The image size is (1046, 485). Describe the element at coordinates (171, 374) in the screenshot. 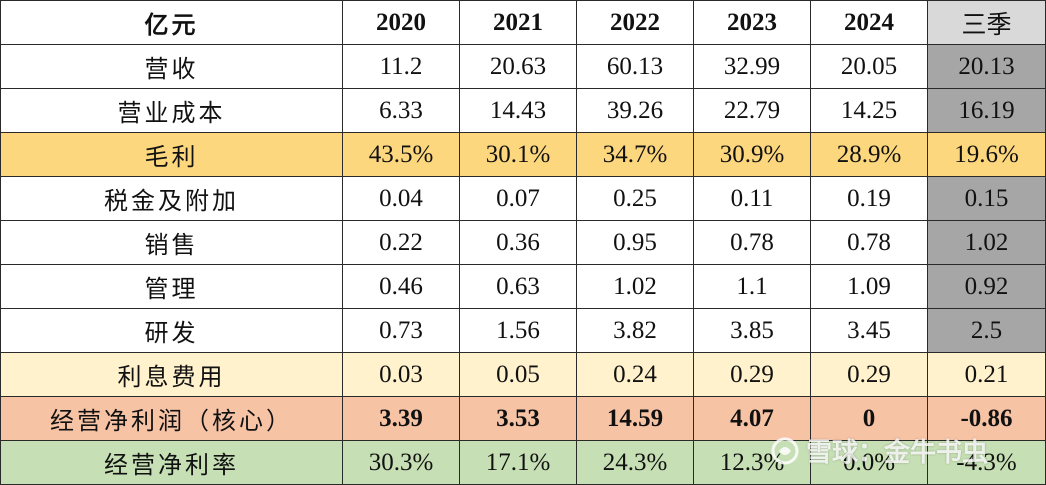

I see `row-label: 利息费用` at that location.